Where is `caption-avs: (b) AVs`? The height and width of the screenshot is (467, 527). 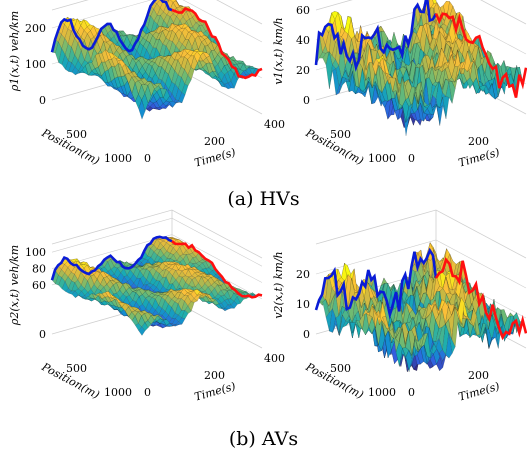
caption-avs: (b) AVs is located at coordinates (263, 439).